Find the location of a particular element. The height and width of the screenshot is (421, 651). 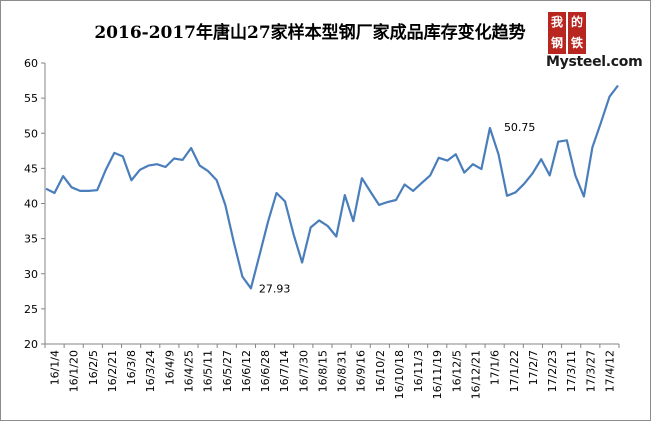

y-axis-ticks: 20 25 30 35 40 45 50 55 60 is located at coordinates (34, 204).